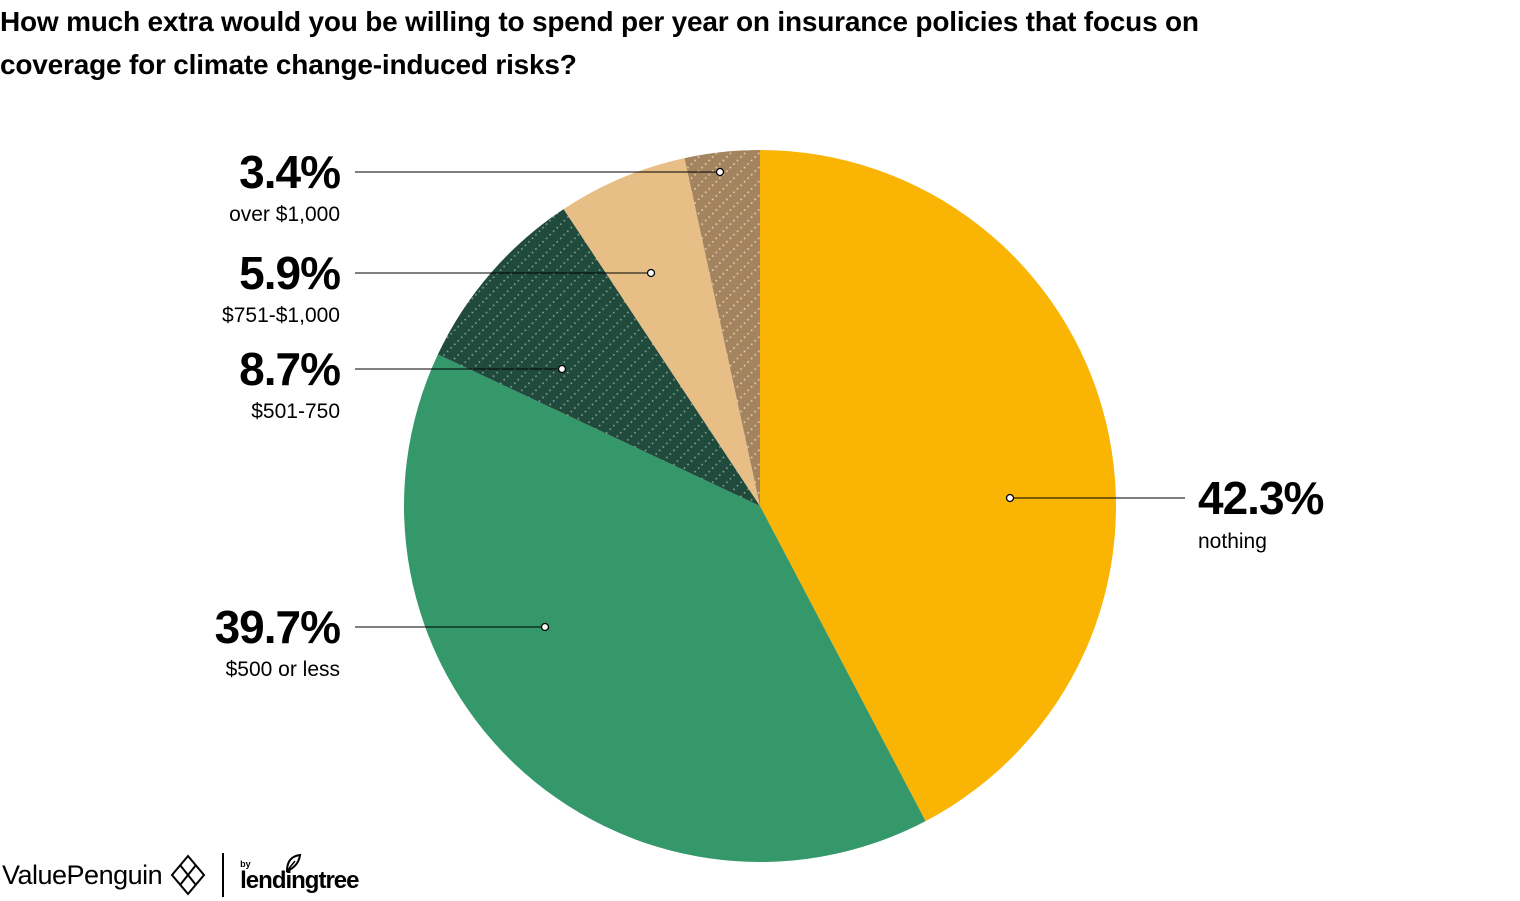 This screenshot has width=1520, height=901. I want to click on slice-percent-label-2: 39.7%, so click(278, 627).